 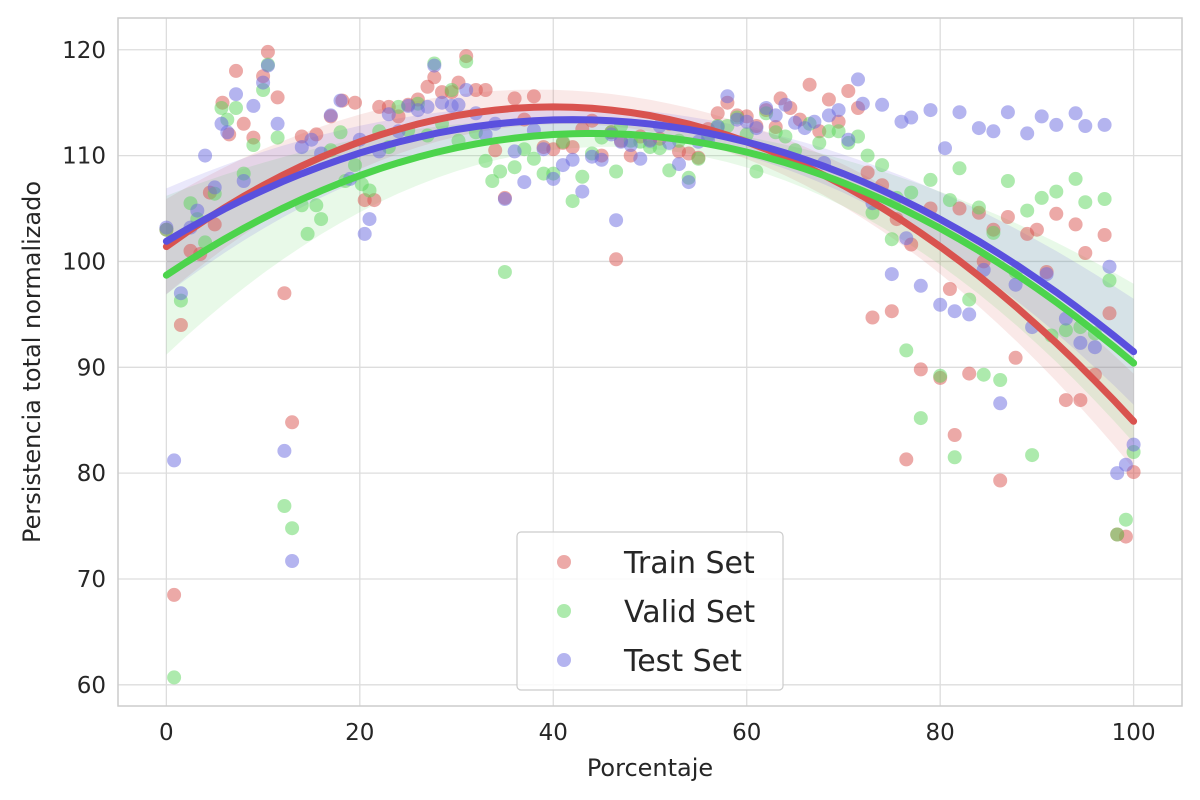 I want to click on legend-label: Train Set, so click(x=689, y=563).